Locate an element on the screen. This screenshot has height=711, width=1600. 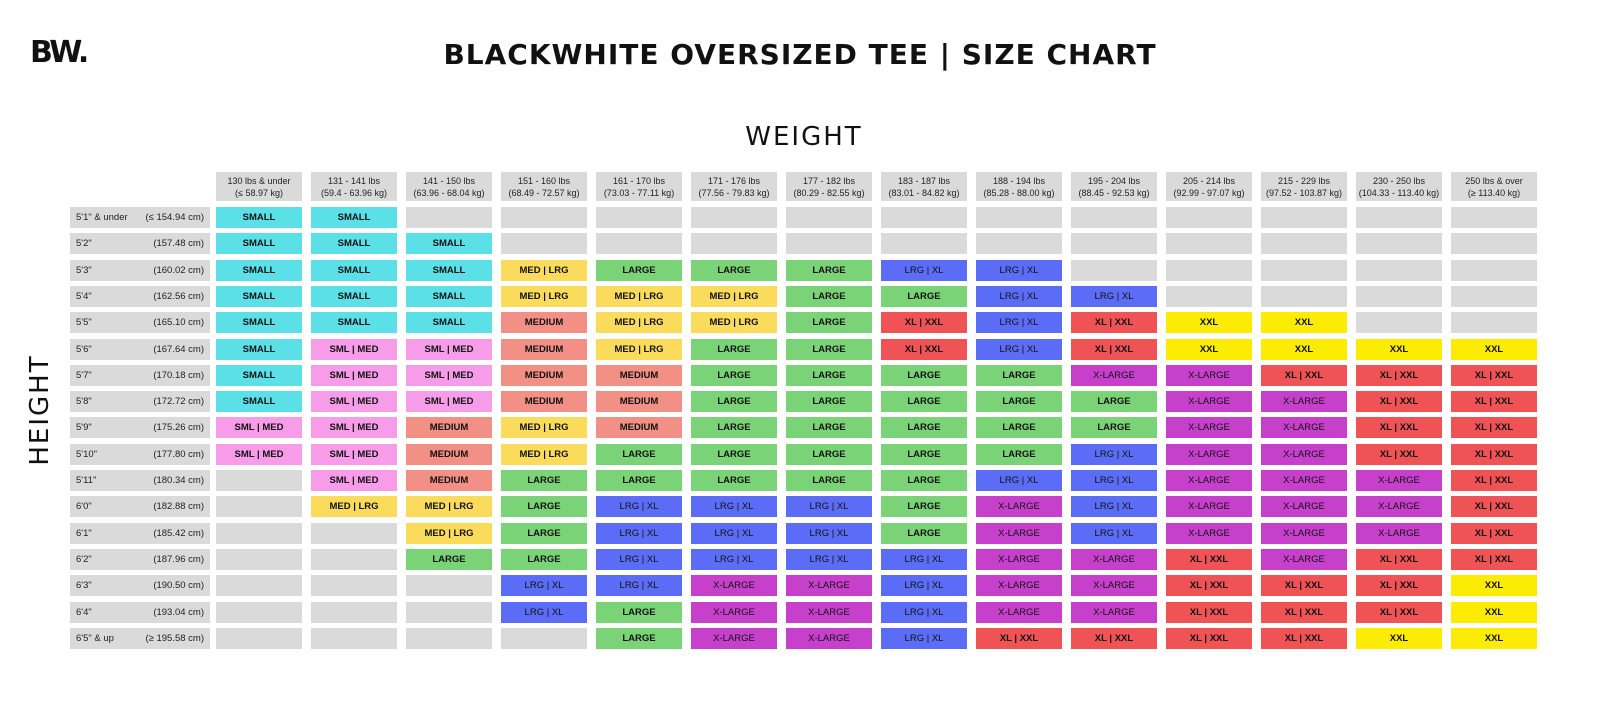
height-cm: (185.42 cm) is located at coordinates (178, 533).